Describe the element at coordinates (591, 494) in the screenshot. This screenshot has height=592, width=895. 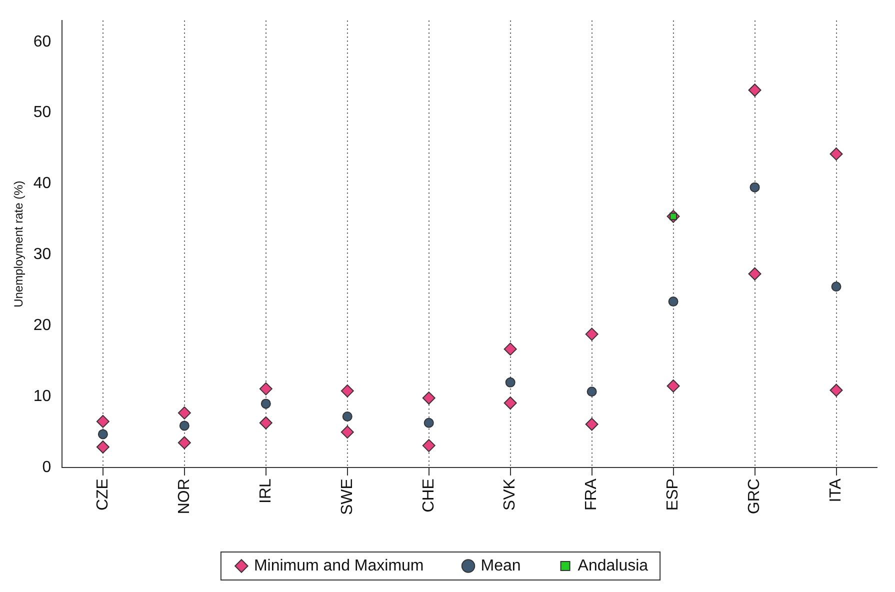
I see `x-tick-label: FRA` at that location.